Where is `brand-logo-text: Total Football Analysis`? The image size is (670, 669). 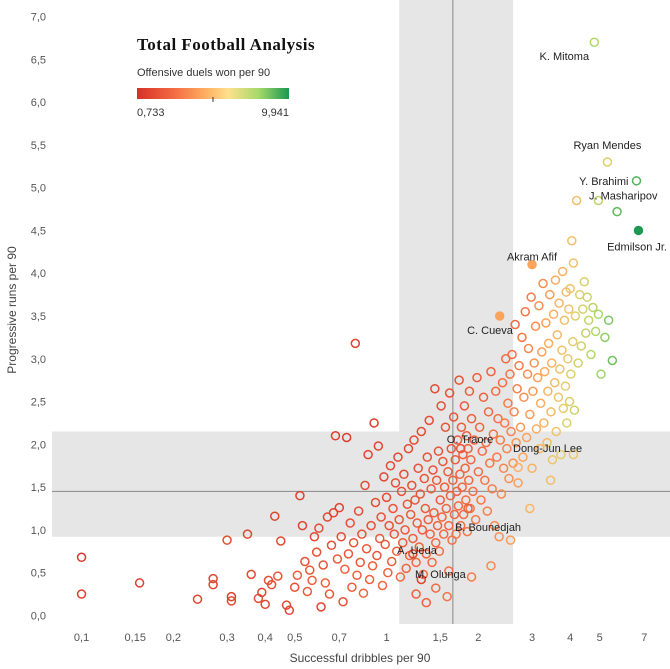
brand-logo-text: Total Football Analysis is located at coordinates (226, 44).